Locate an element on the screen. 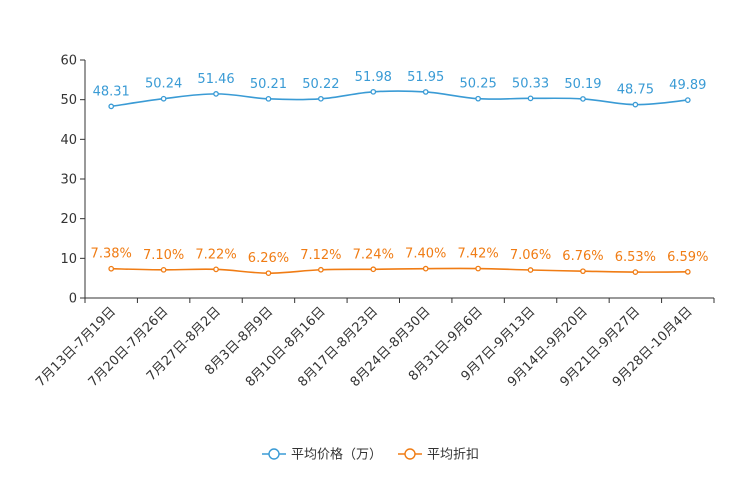 This screenshot has width=744, height=496. data-label: 50.22 is located at coordinates (320, 84).